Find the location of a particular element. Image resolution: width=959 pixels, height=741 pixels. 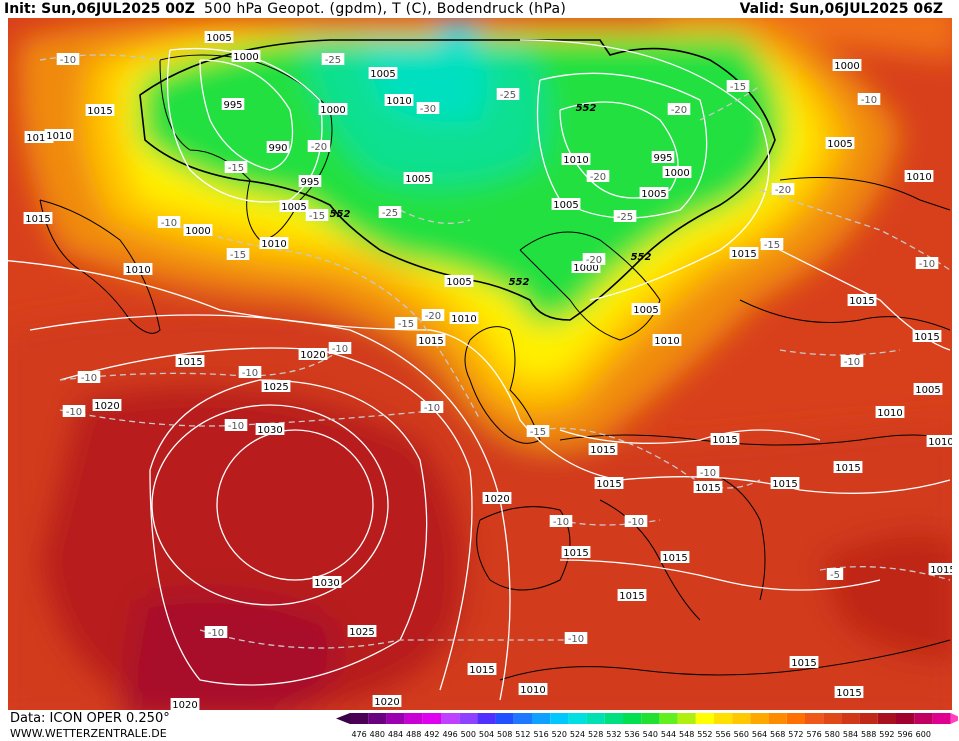

svg-text: -5 is located at coordinates (835, 575).